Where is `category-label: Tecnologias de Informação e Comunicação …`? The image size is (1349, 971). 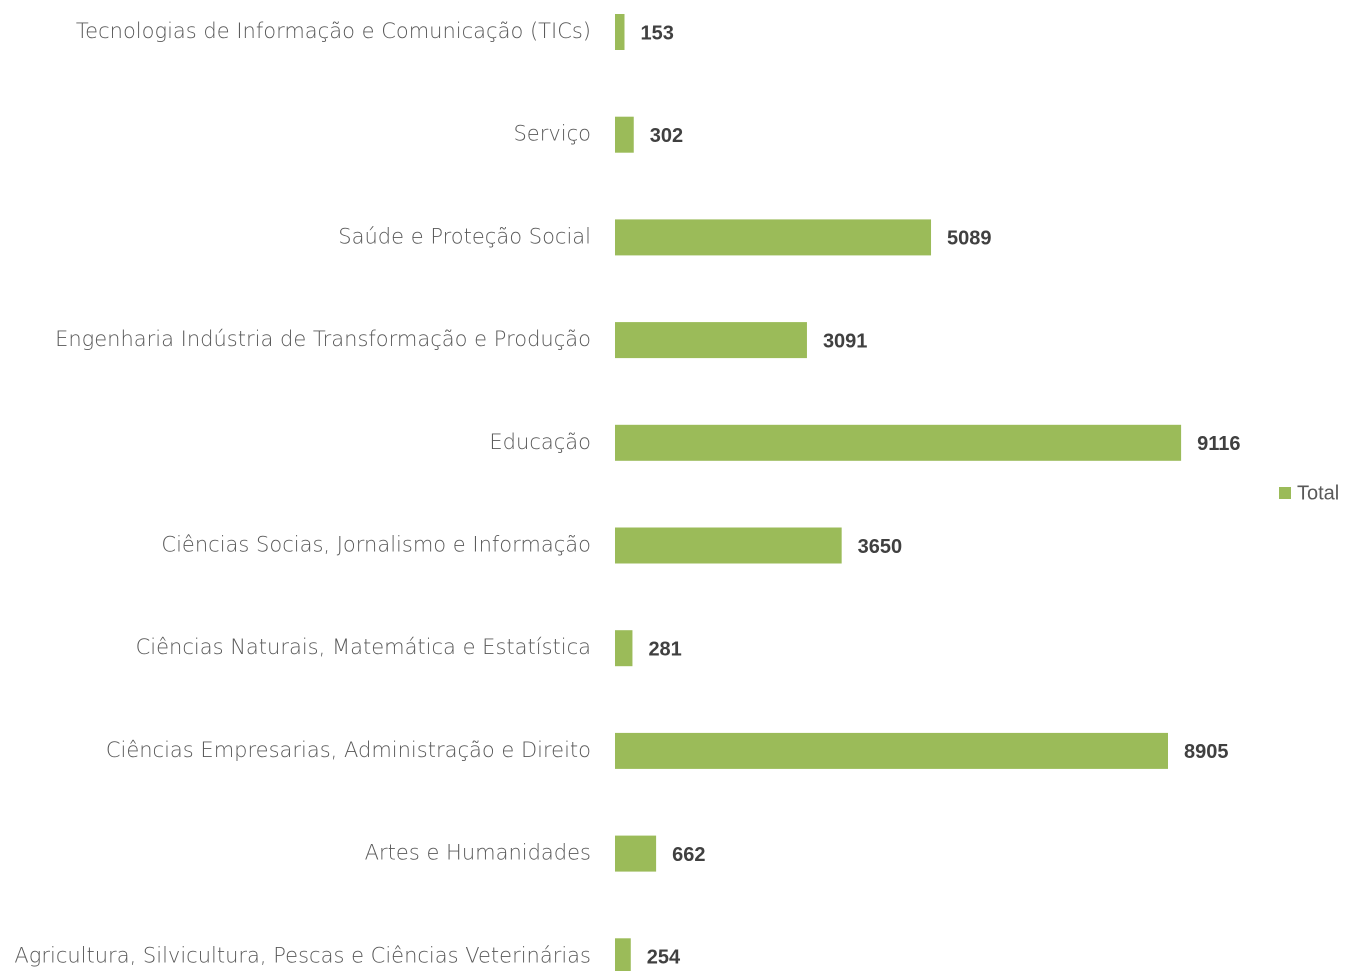
category-label: Tecnologias de Informação e Comunicação … is located at coordinates (333, 31).